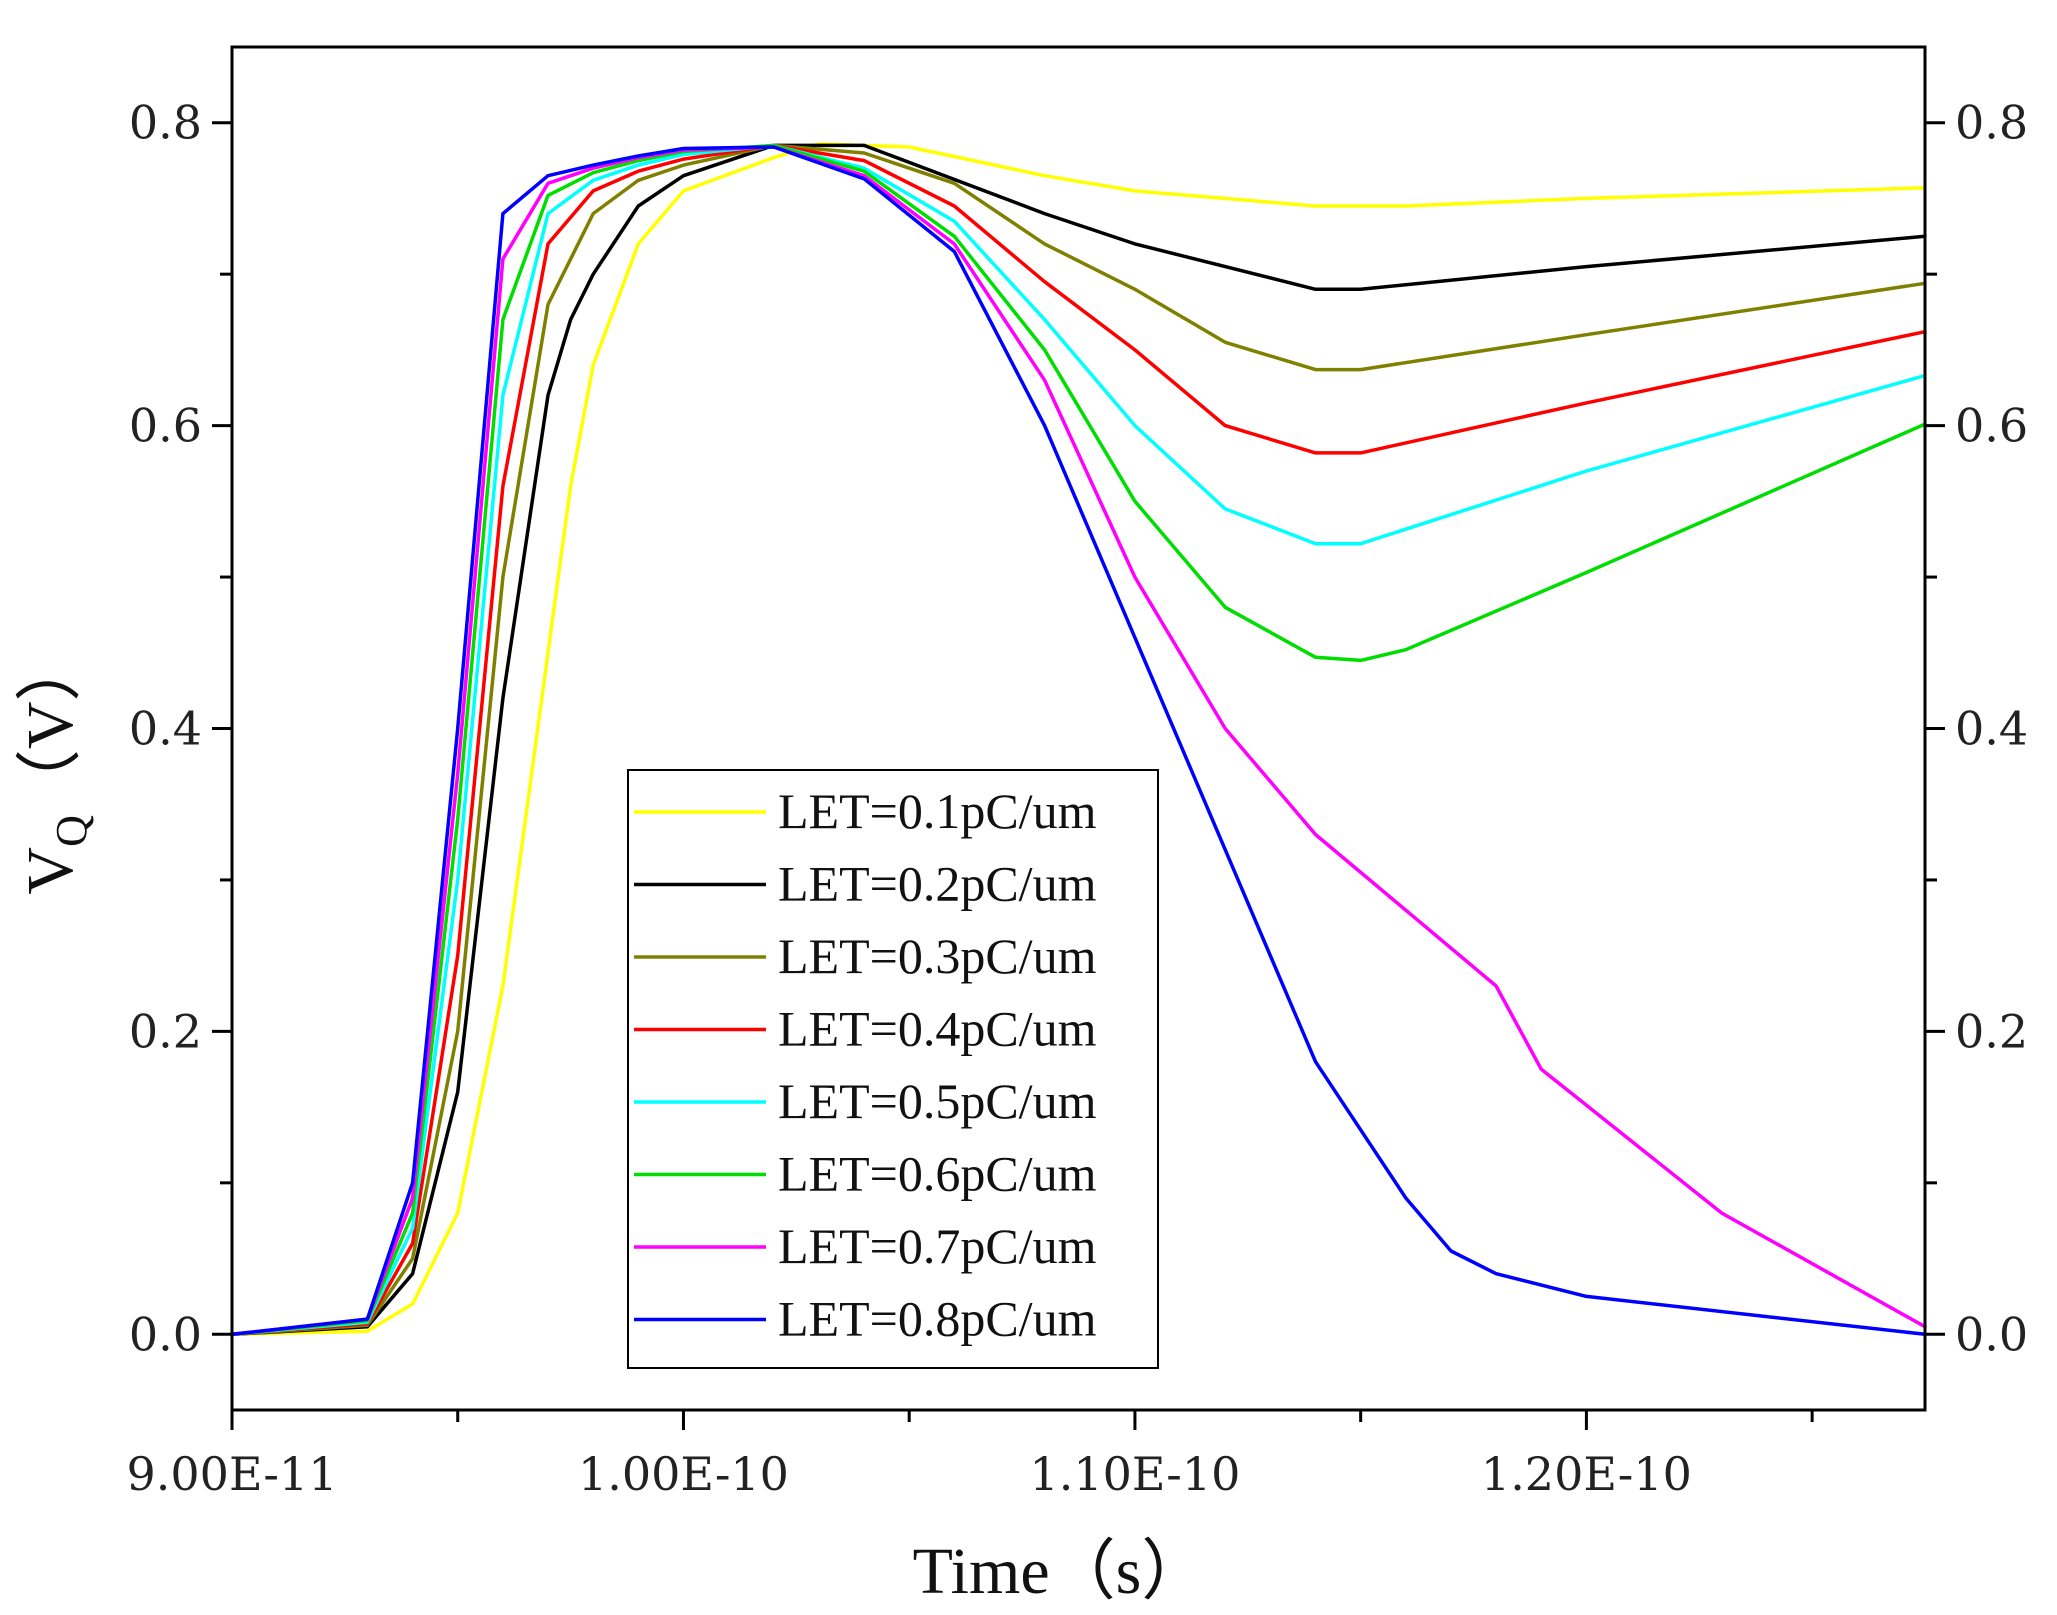 The height and width of the screenshot is (1615, 2057). I want to click on legend-label-4: LET=0.4pC/um, so click(937, 1029).